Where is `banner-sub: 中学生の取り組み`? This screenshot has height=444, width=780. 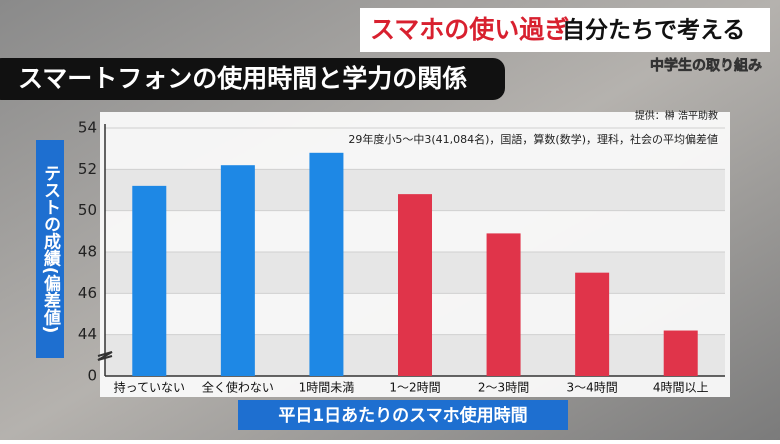 banner-sub: 中学生の取り組み is located at coordinates (706, 65).